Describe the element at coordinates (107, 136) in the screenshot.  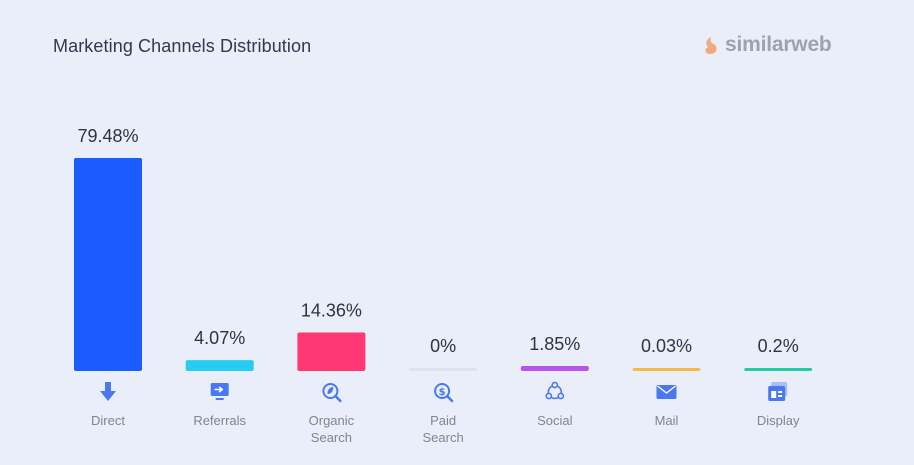
I see `value-label: 79.48%` at that location.